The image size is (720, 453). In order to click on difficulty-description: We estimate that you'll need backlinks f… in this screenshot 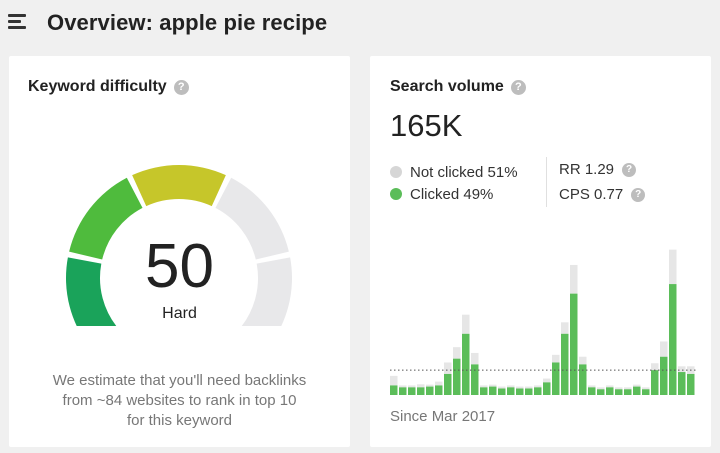, I will do `click(179, 401)`.